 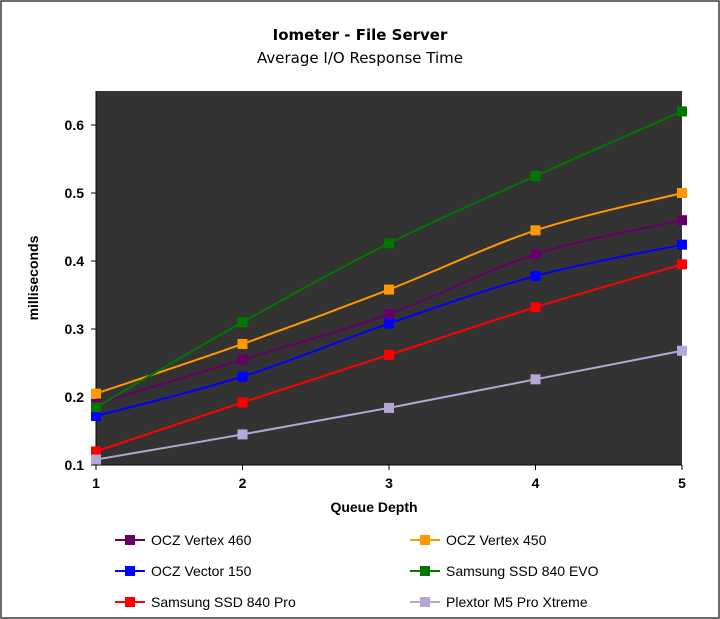 What do you see at coordinates (75, 329) in the screenshot?
I see `y-tick-label: 0.3` at bounding box center [75, 329].